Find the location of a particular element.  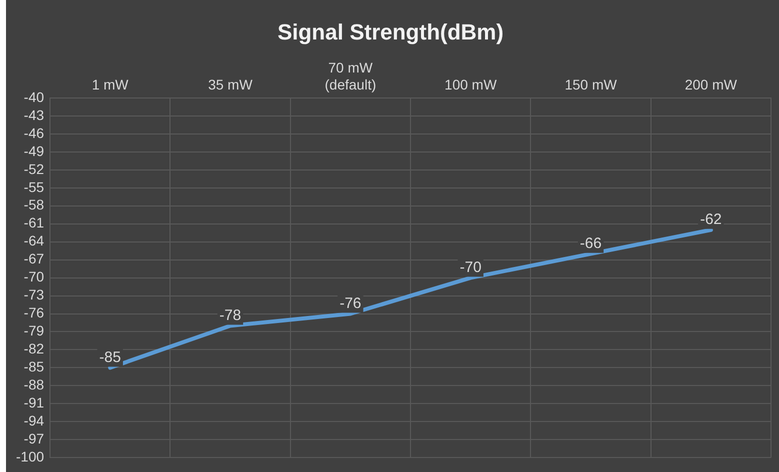

y-tick-label: -79 is located at coordinates (34, 330).